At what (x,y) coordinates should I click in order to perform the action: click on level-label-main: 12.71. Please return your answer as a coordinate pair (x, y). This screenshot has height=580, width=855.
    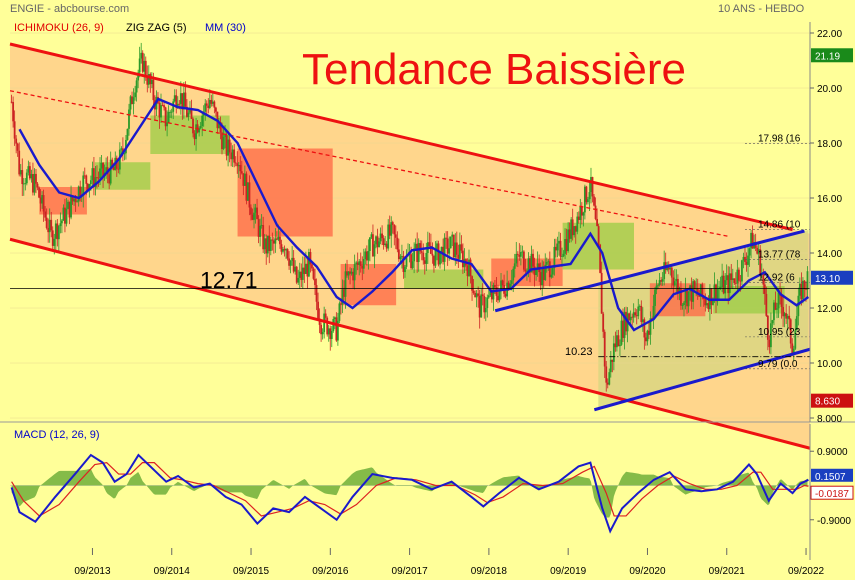
    Looking at the image, I should click on (229, 280).